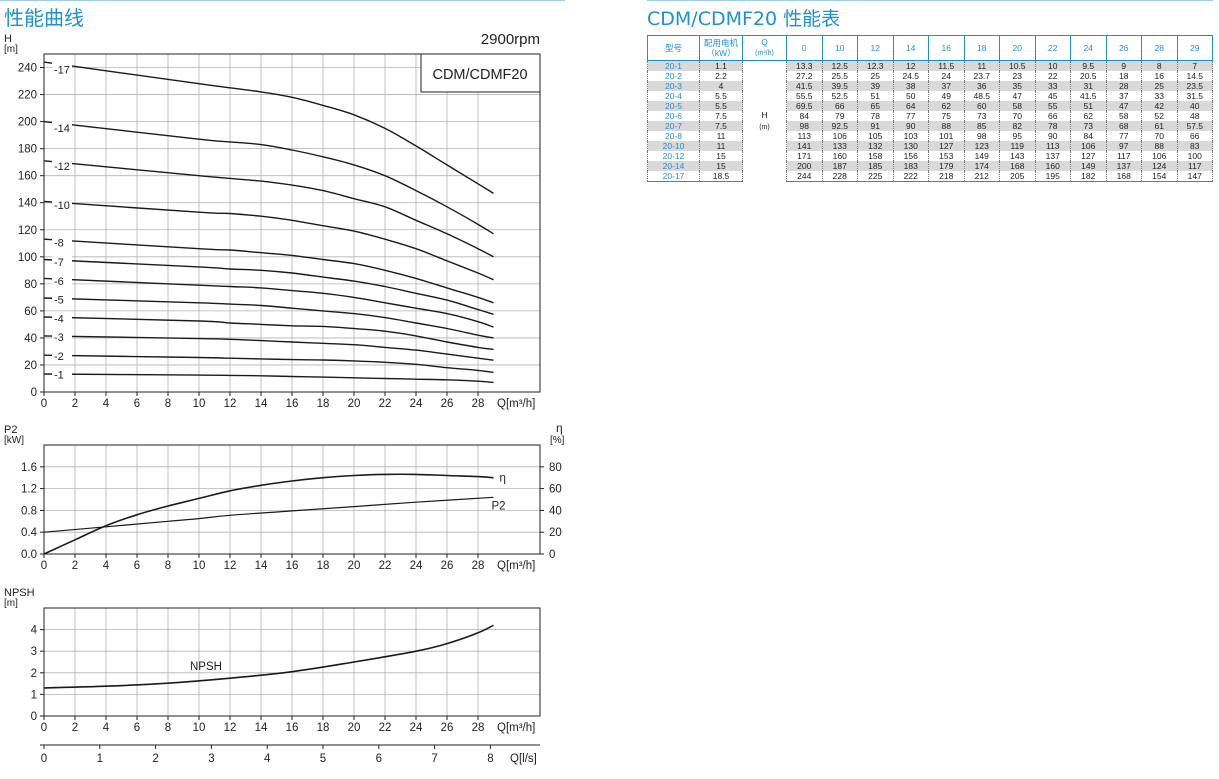 The width and height of the screenshot is (1219, 779). I want to click on value-cell: 79, so click(839, 116).